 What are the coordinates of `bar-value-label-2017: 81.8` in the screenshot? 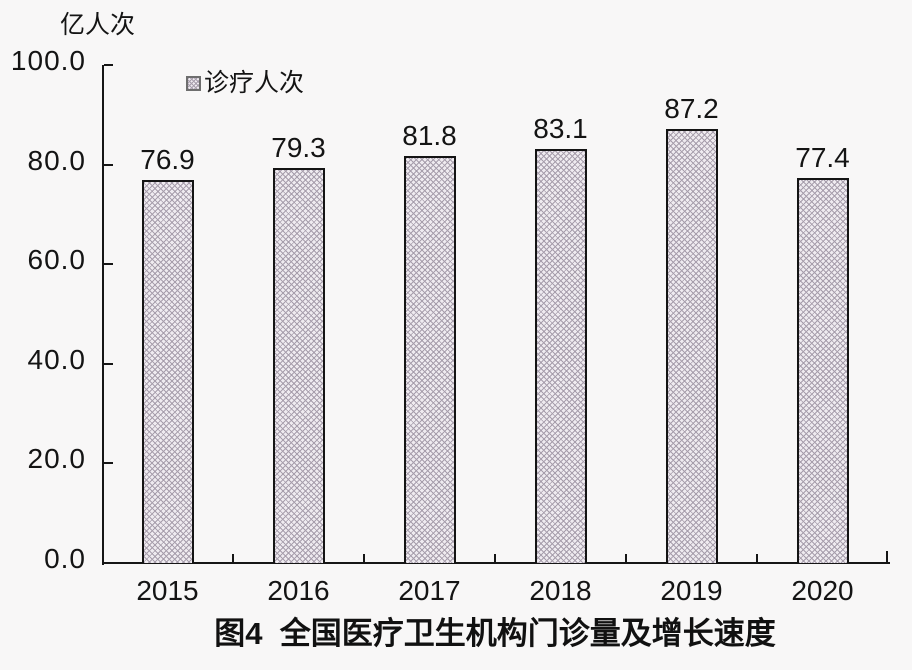 It's located at (429, 135).